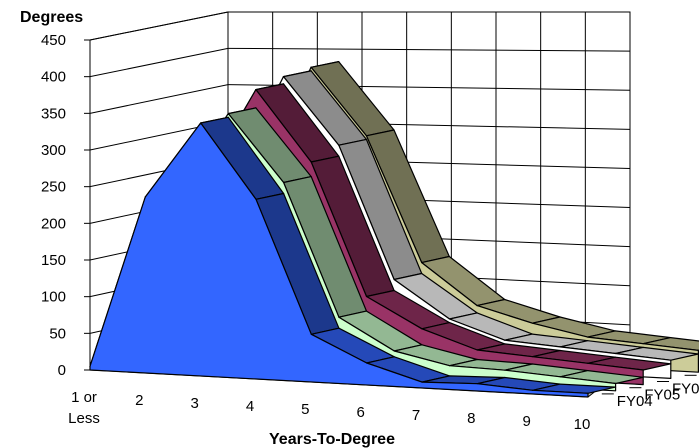 The height and width of the screenshot is (448, 699). I want to click on y-axis-title: Degrees, so click(51, 17).